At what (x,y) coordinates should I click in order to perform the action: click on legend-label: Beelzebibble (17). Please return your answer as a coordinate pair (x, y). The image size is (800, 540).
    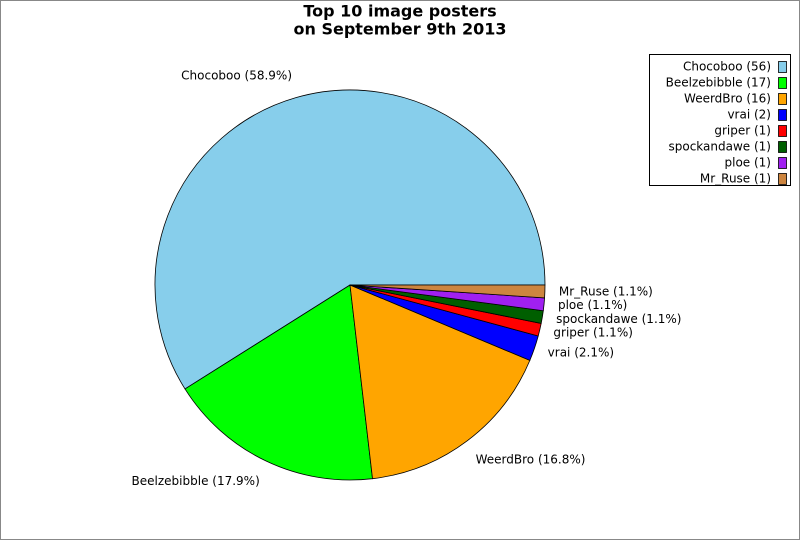
    Looking at the image, I should click on (718, 83).